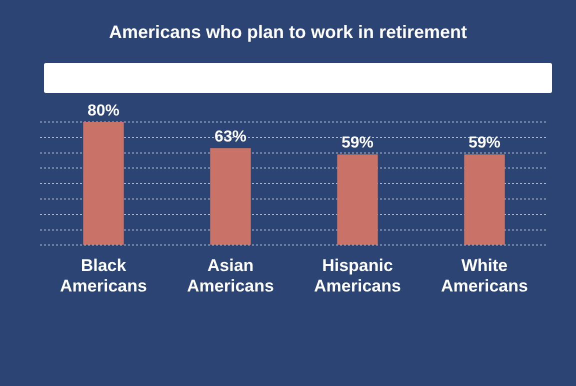 Image resolution: width=576 pixels, height=386 pixels. I want to click on data-label: 80%, so click(103, 111).